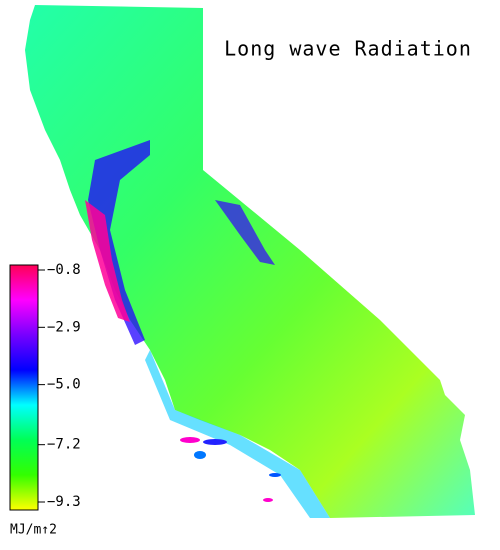 This screenshot has height=550, width=500. I want to click on colorbar-scale, so click(24, 387).